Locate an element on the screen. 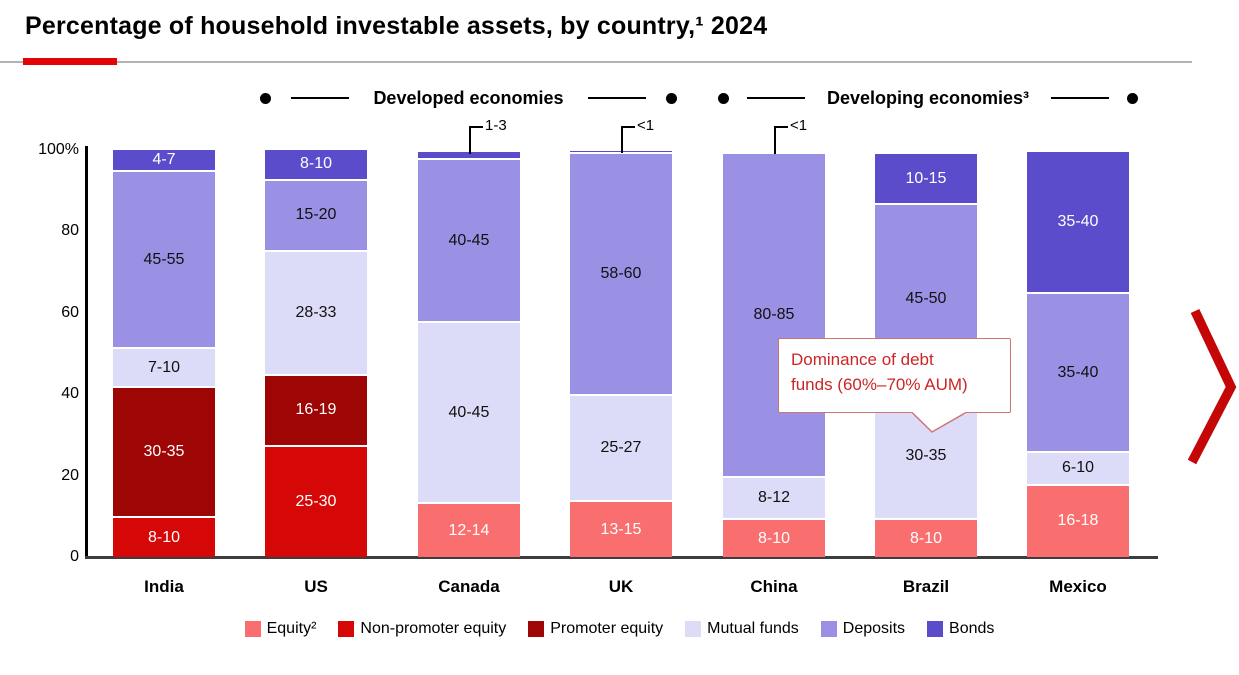 This screenshot has width=1239, height=675. bar-segment-deposits: 80-85 is located at coordinates (774, 316).